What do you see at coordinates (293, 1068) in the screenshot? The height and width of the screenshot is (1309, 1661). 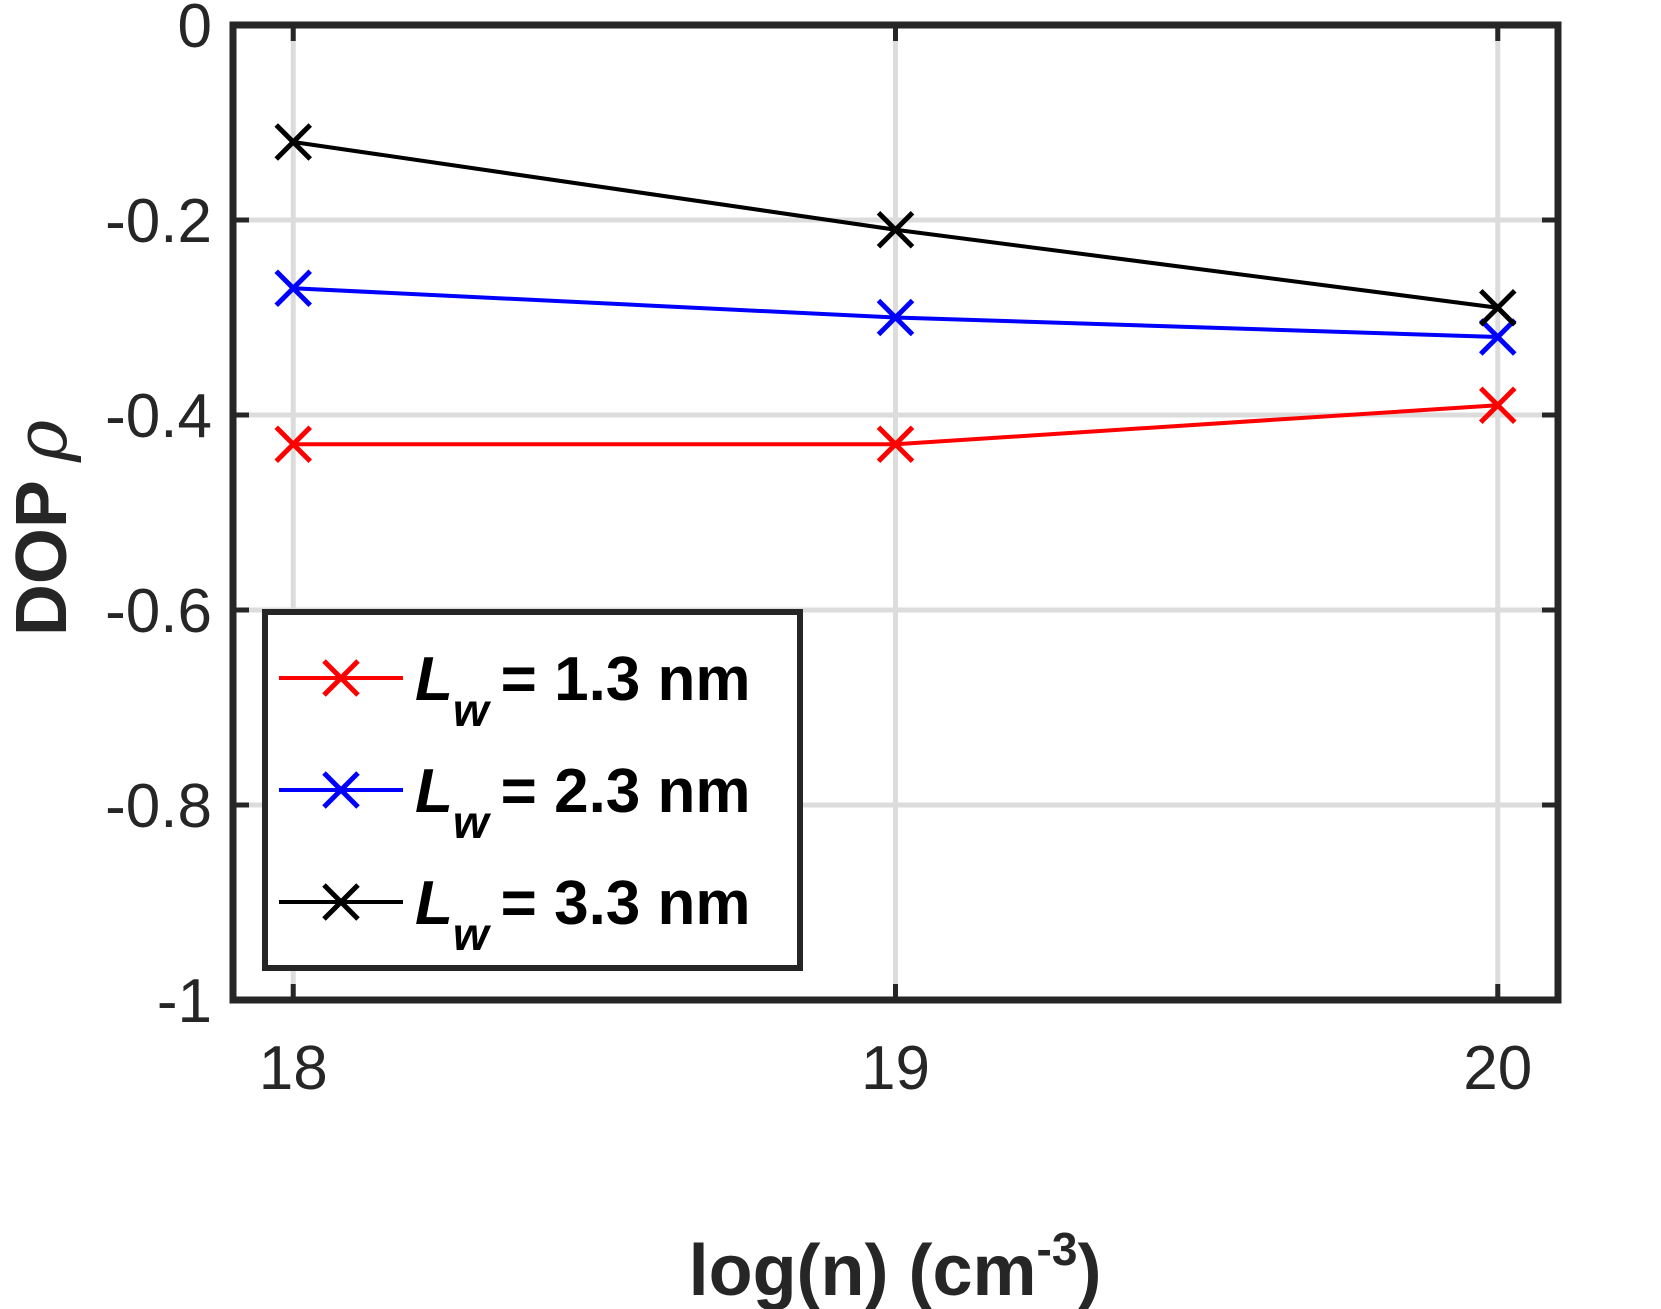 I see `x-tick-label: 18` at bounding box center [293, 1068].